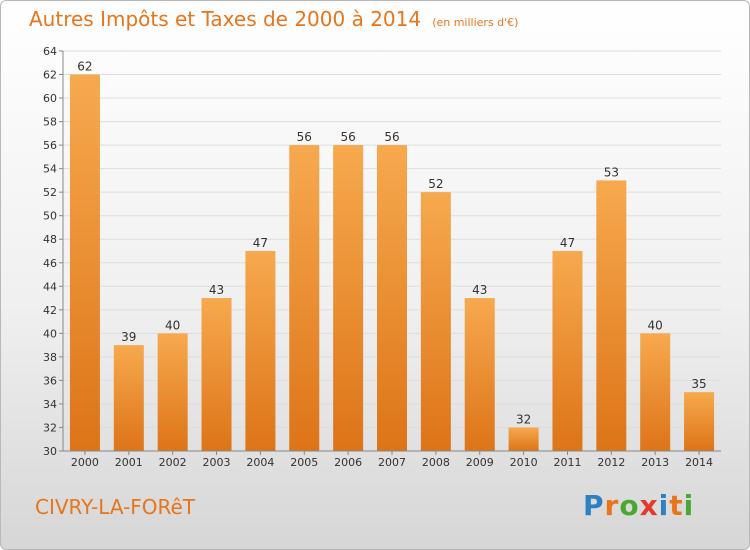  Describe the element at coordinates (225, 19) in the screenshot. I see `chart-title: Autres Impôts et Taxes de 2000 à 2014` at that location.